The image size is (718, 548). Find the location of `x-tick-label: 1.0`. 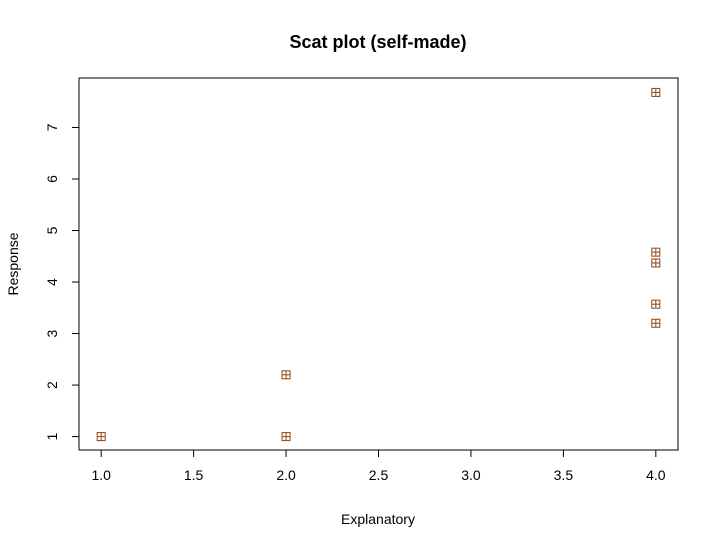

x-tick-label: 1.0 is located at coordinates (101, 475).